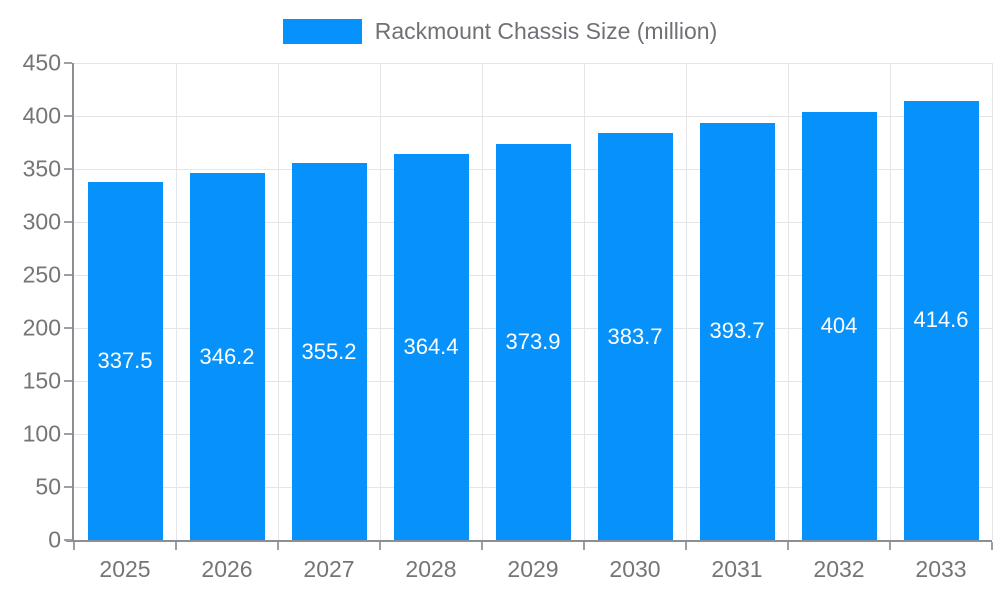  I want to click on legend-item: Rackmount Chassis Size (million), so click(500, 31).